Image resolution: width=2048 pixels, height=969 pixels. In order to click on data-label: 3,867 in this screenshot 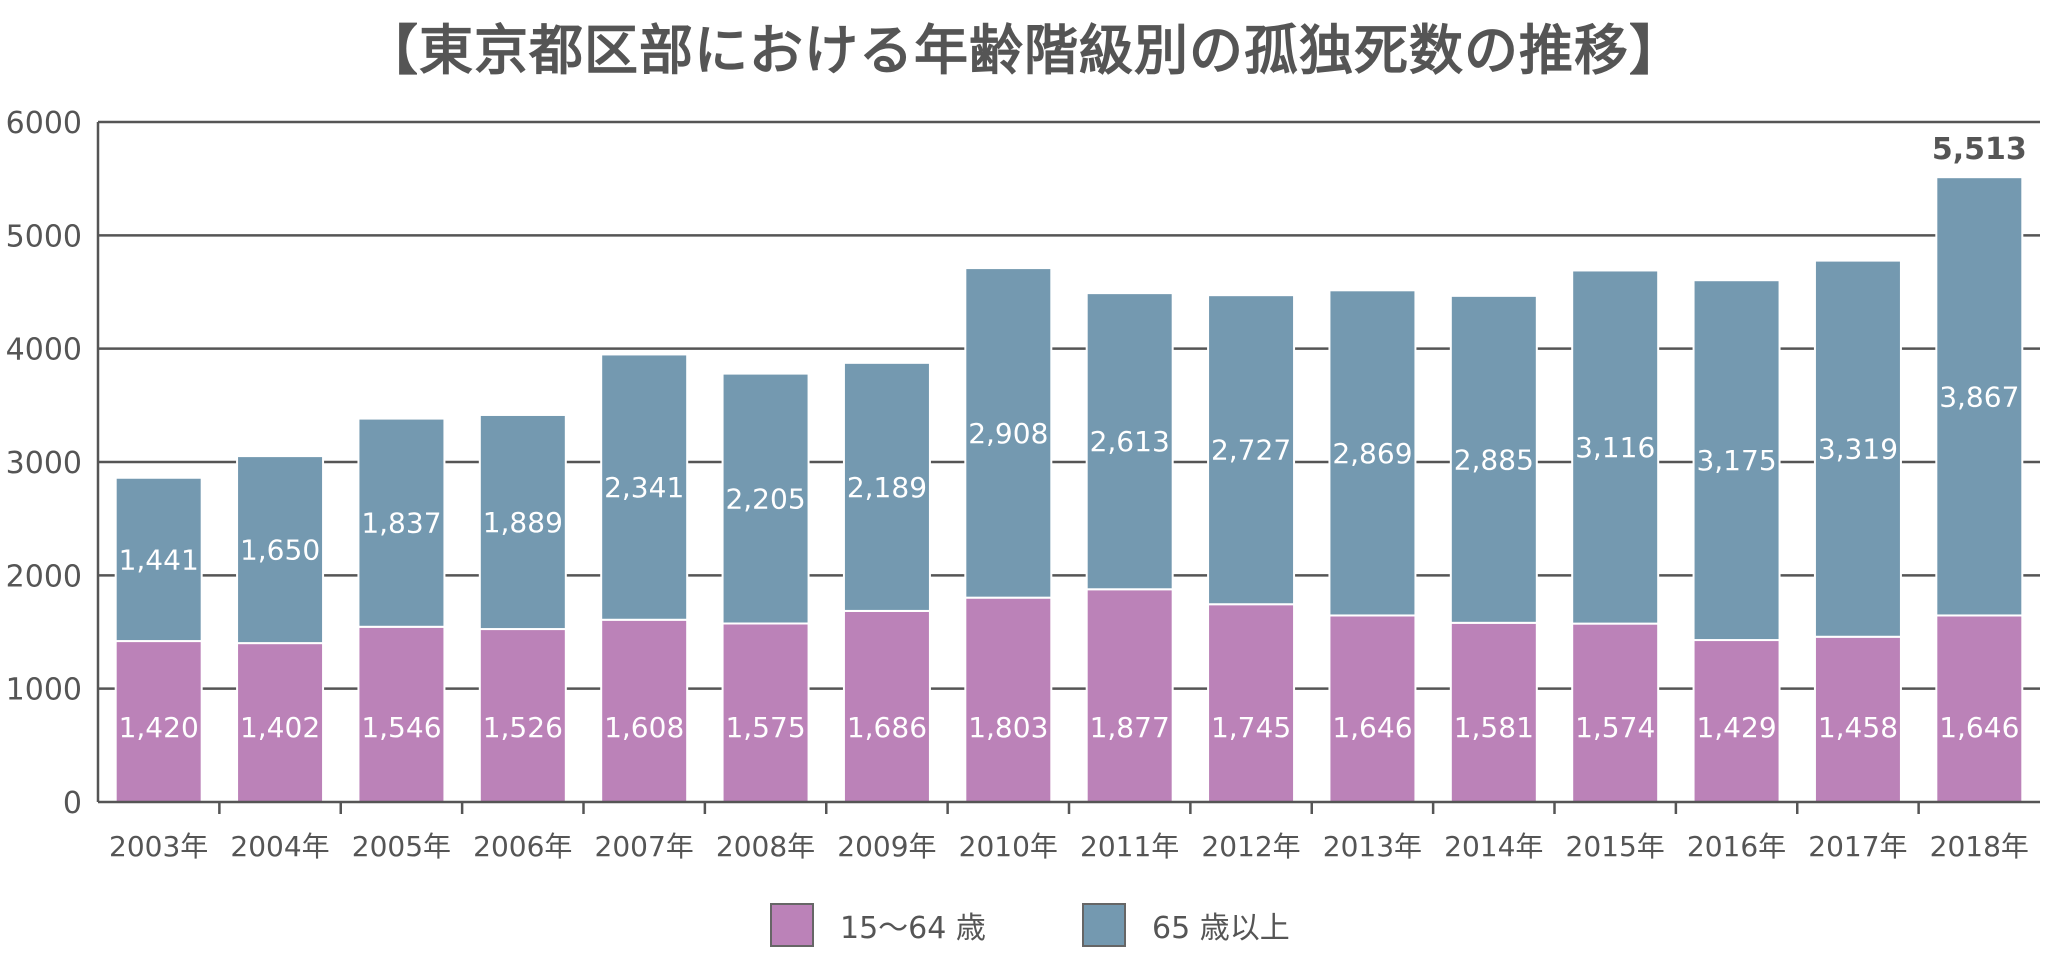, I will do `click(1979, 396)`.